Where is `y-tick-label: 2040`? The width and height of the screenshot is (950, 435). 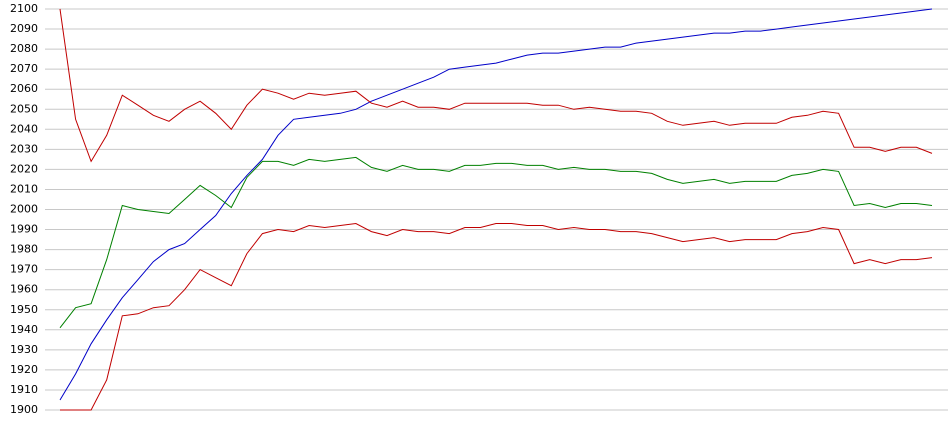 y-tick-label: 2040 is located at coordinates (24, 128).